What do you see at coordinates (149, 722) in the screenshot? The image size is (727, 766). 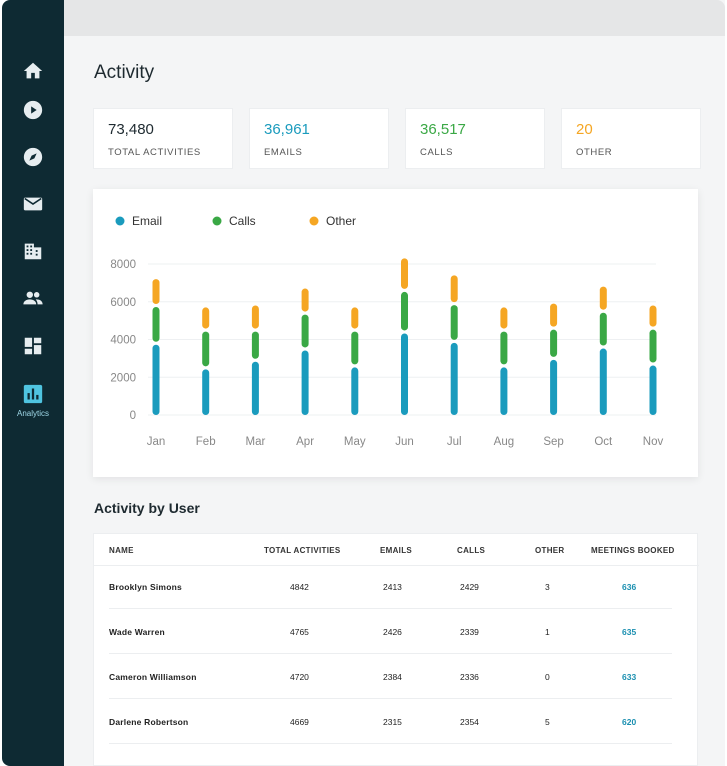 I see `cell-name: Darlene Robertson` at bounding box center [149, 722].